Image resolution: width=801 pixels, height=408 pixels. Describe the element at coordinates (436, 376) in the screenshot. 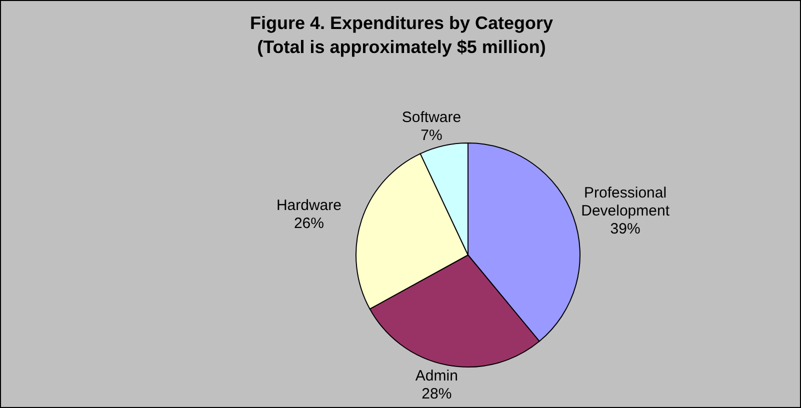

I see `slice-label: Admin` at that location.